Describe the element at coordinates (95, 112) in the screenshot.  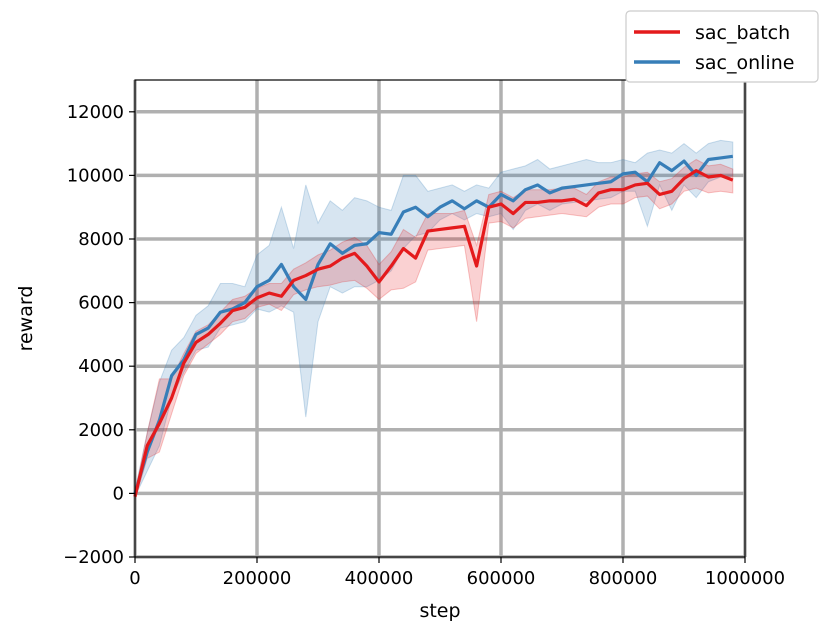
I see `y-tick-label: 12000` at that location.